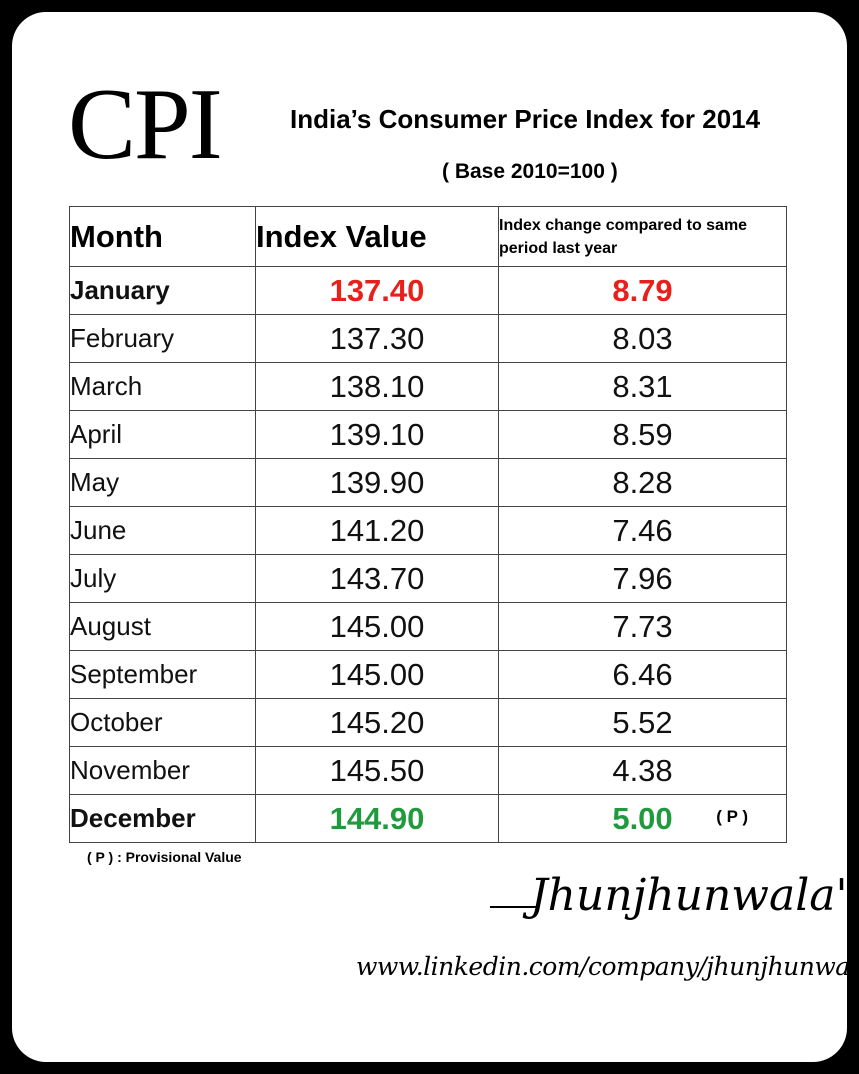 This screenshot has height=1074, width=859. Describe the element at coordinates (642, 530) in the screenshot. I see `index-change-cell: 7.46` at that location.